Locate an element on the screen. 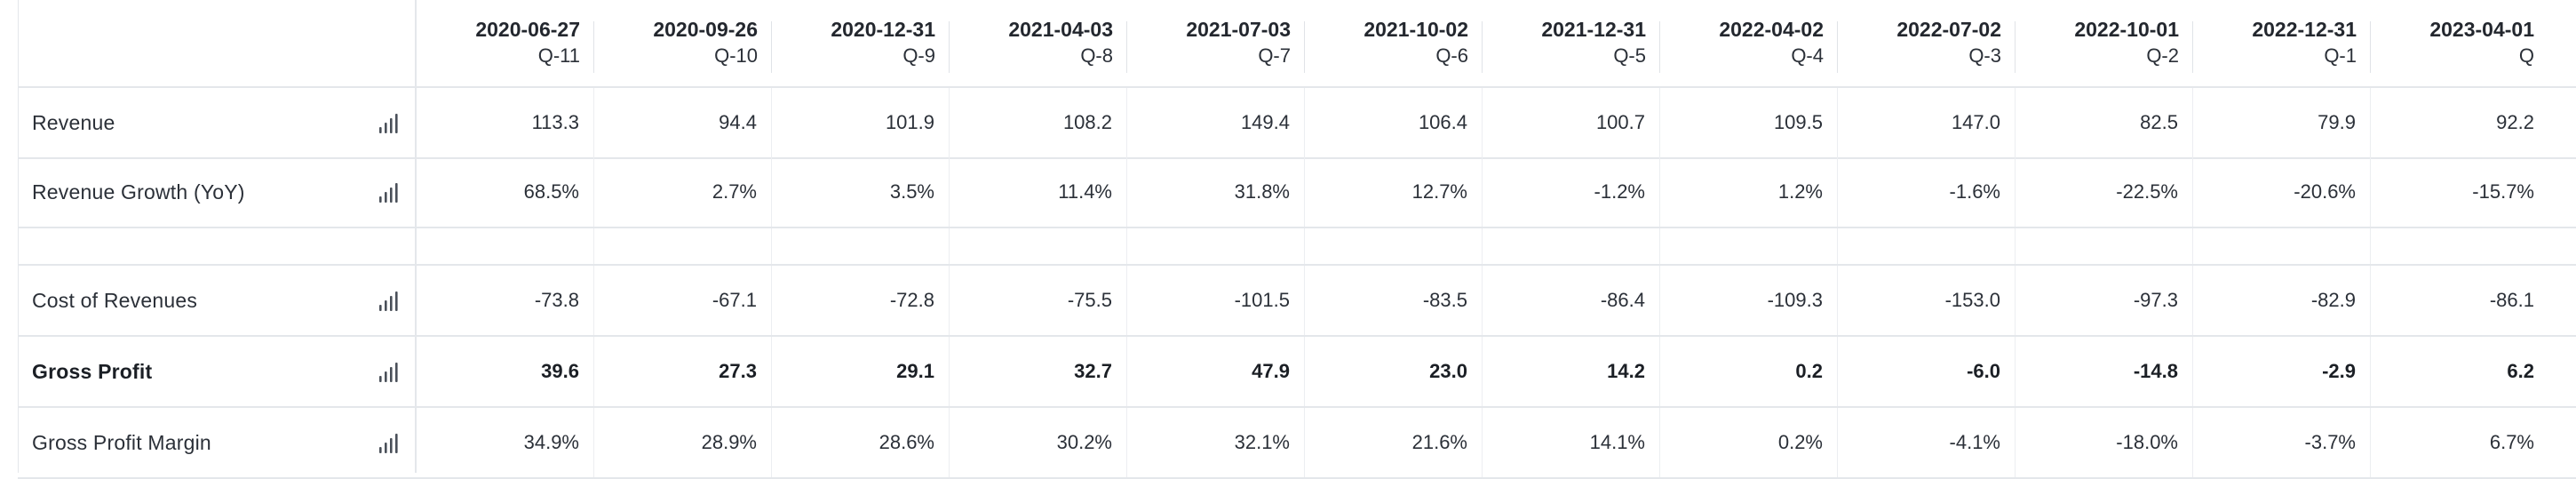 The width and height of the screenshot is (2576, 479). column-quarter: Q-3 is located at coordinates (1984, 55).